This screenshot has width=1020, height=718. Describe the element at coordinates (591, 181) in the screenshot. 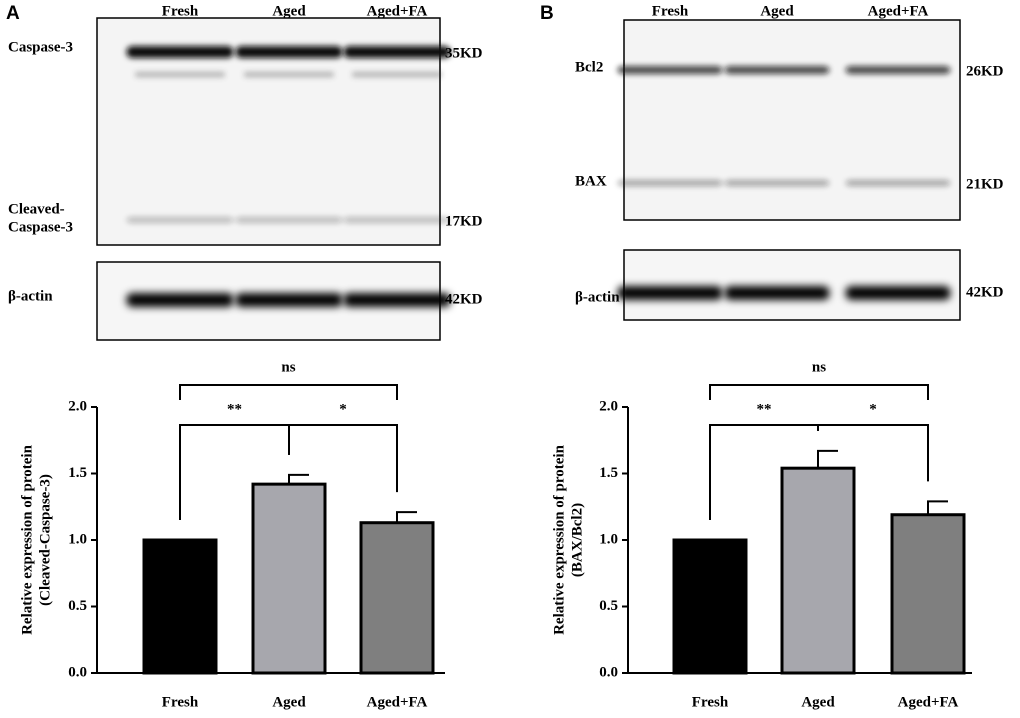

I see `protein-label: BAX` at that location.